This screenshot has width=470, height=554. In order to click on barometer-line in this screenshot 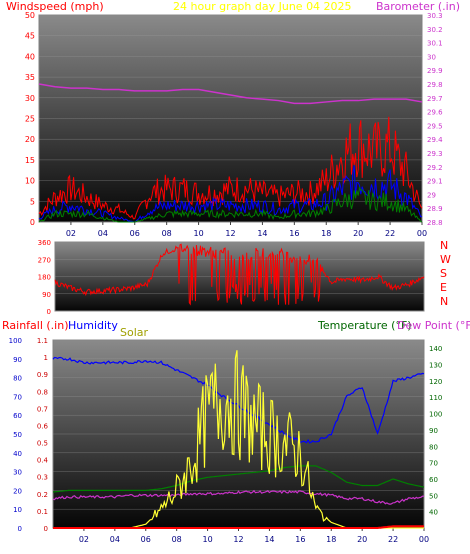, I will do `click(230, 94)`.